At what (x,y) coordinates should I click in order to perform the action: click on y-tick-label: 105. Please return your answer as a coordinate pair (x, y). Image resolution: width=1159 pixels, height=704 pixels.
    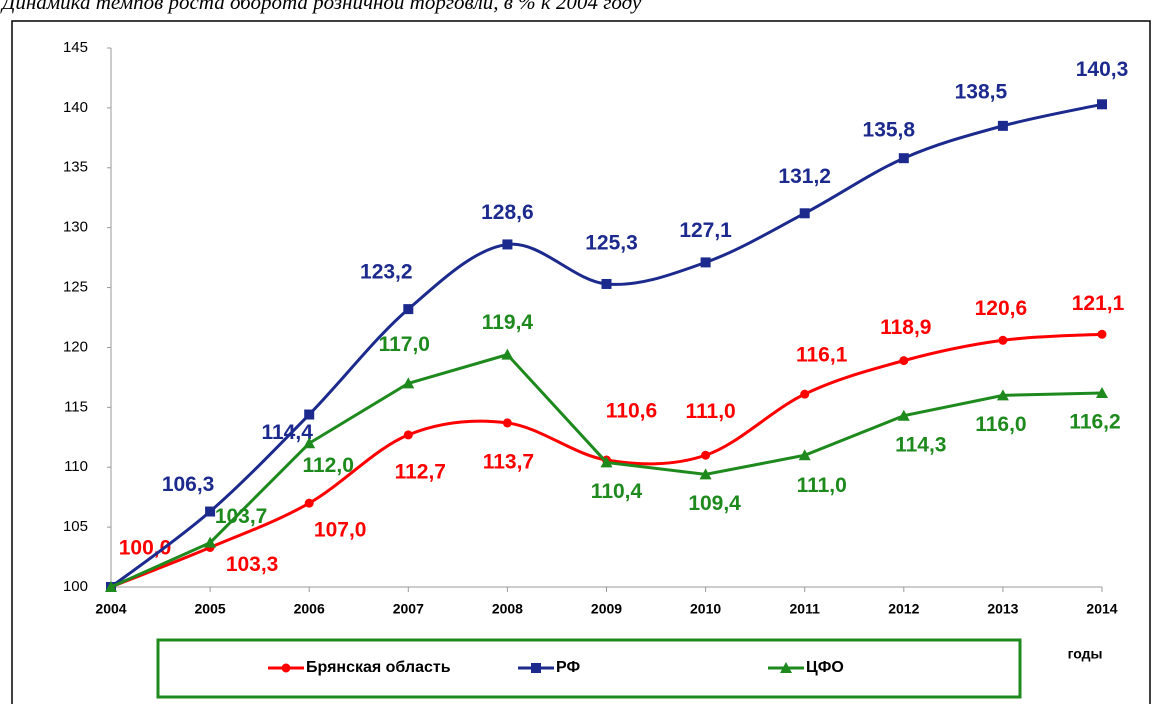
    Looking at the image, I should click on (75, 526).